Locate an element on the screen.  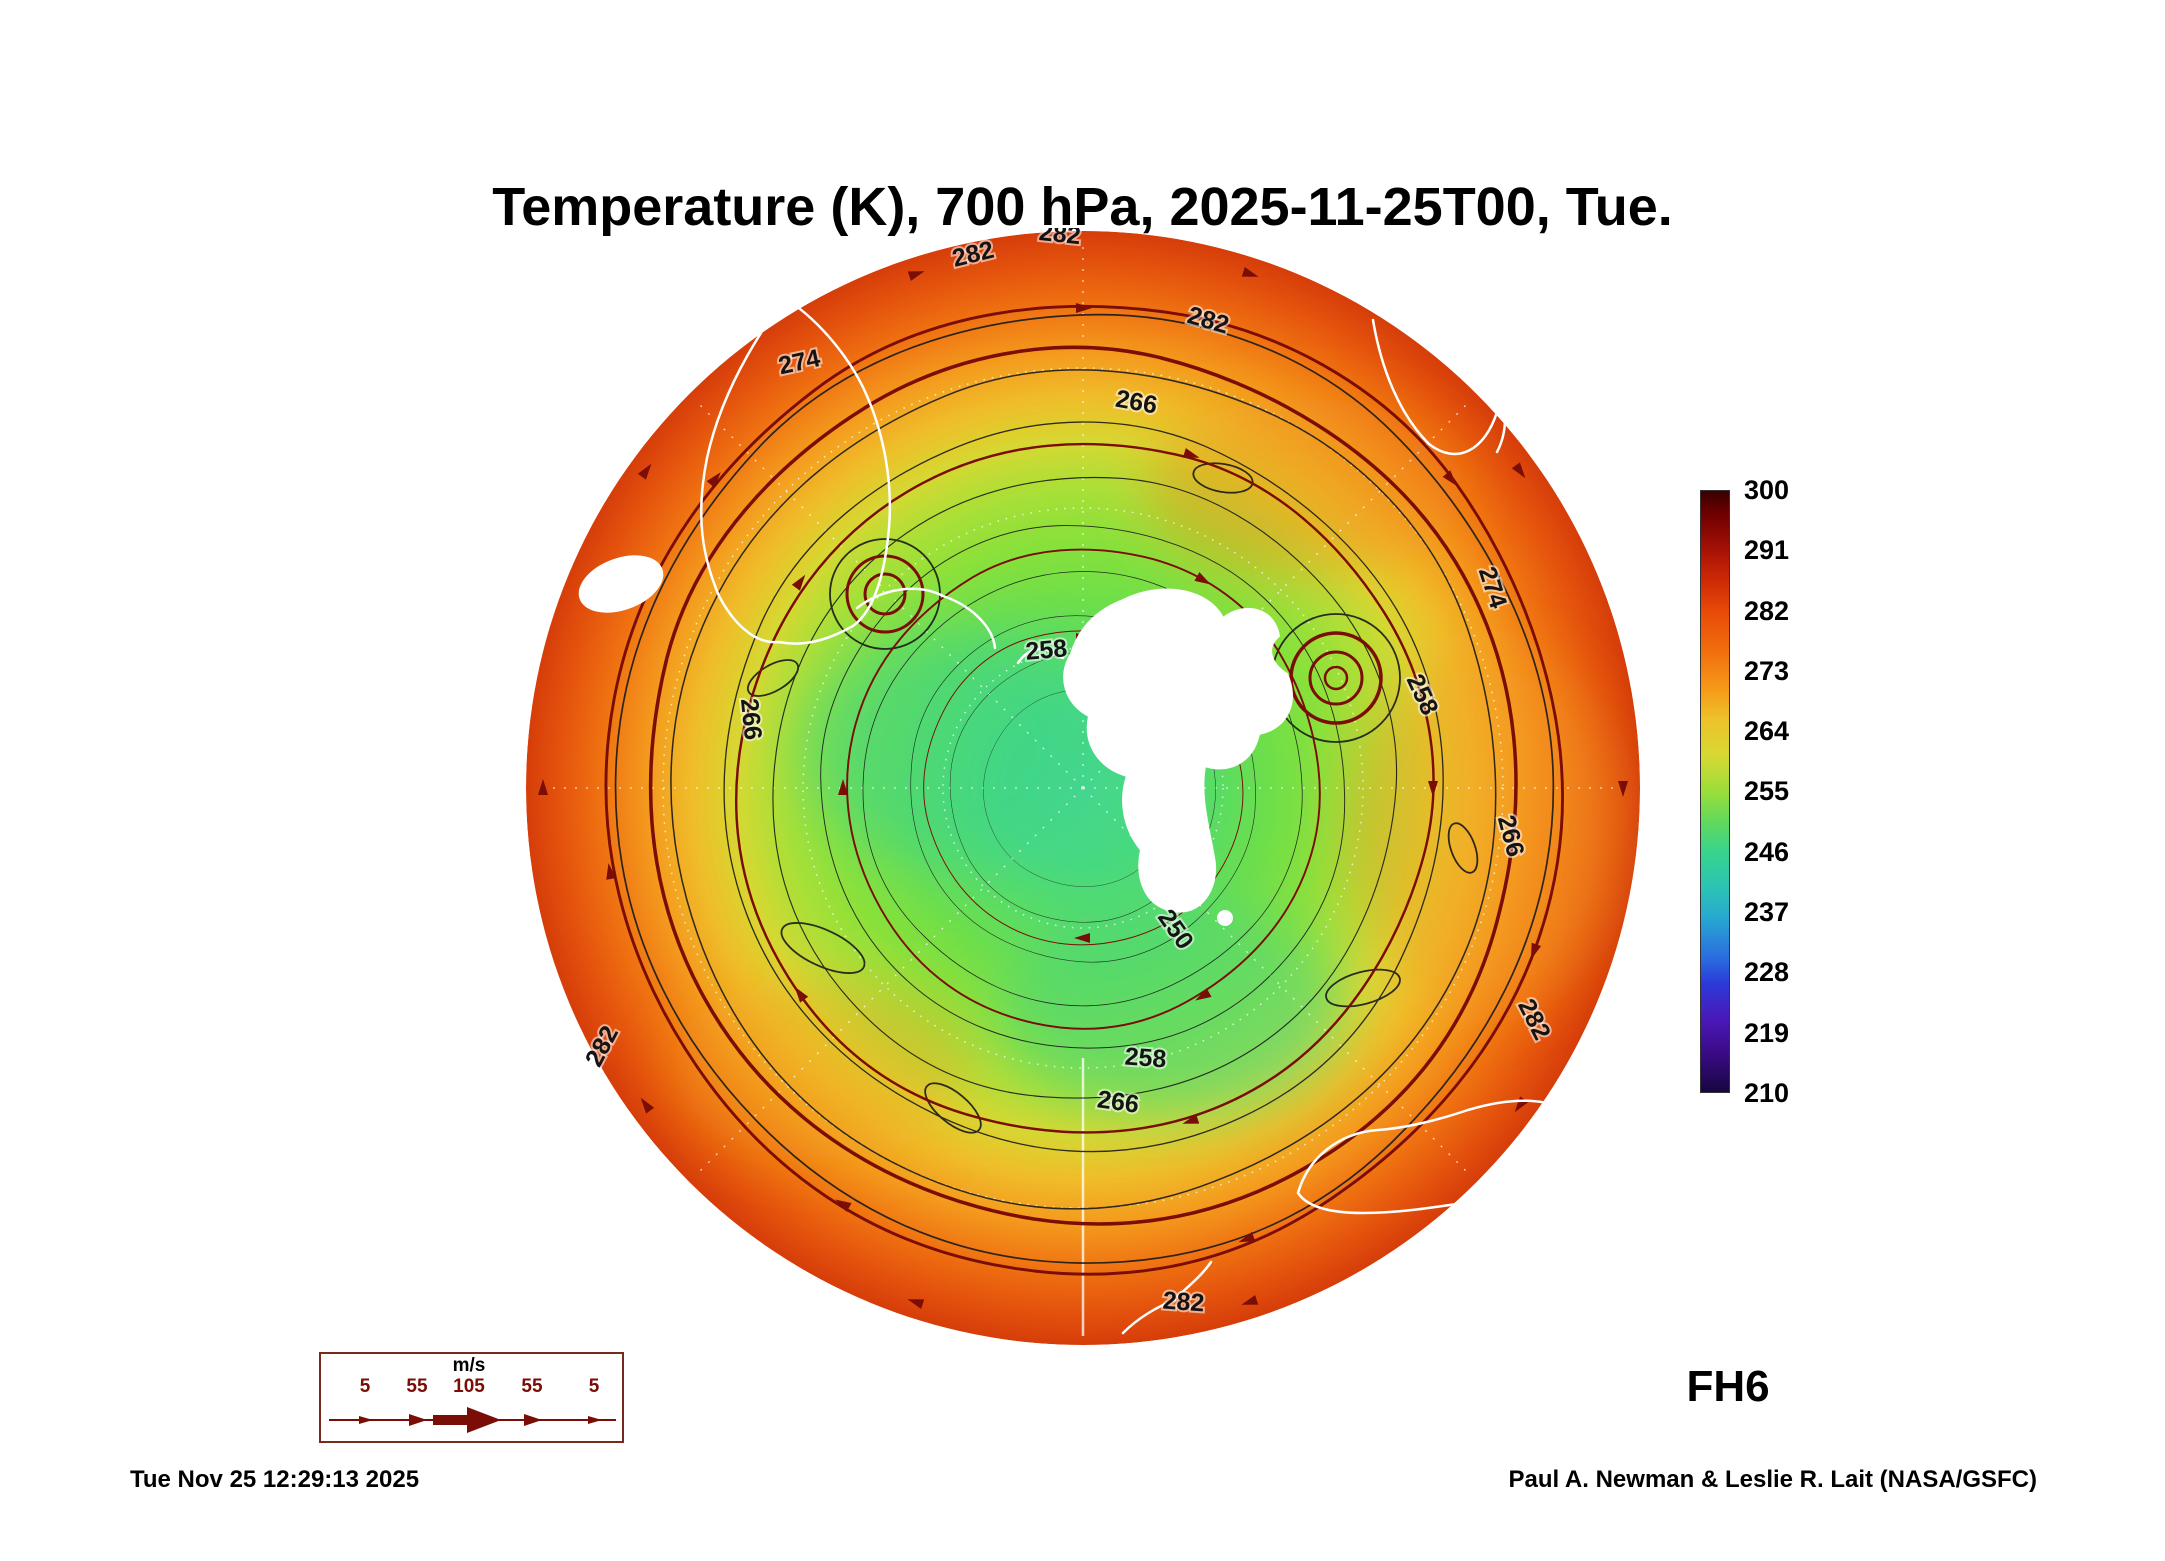
colorbar-tick: 210 is located at coordinates (1767, 1092).